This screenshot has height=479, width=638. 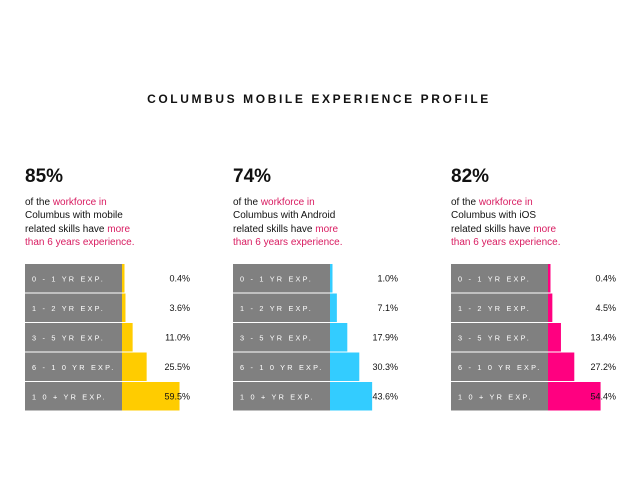 What do you see at coordinates (387, 278) in the screenshot?
I see `value-label: 1.0%` at bounding box center [387, 278].